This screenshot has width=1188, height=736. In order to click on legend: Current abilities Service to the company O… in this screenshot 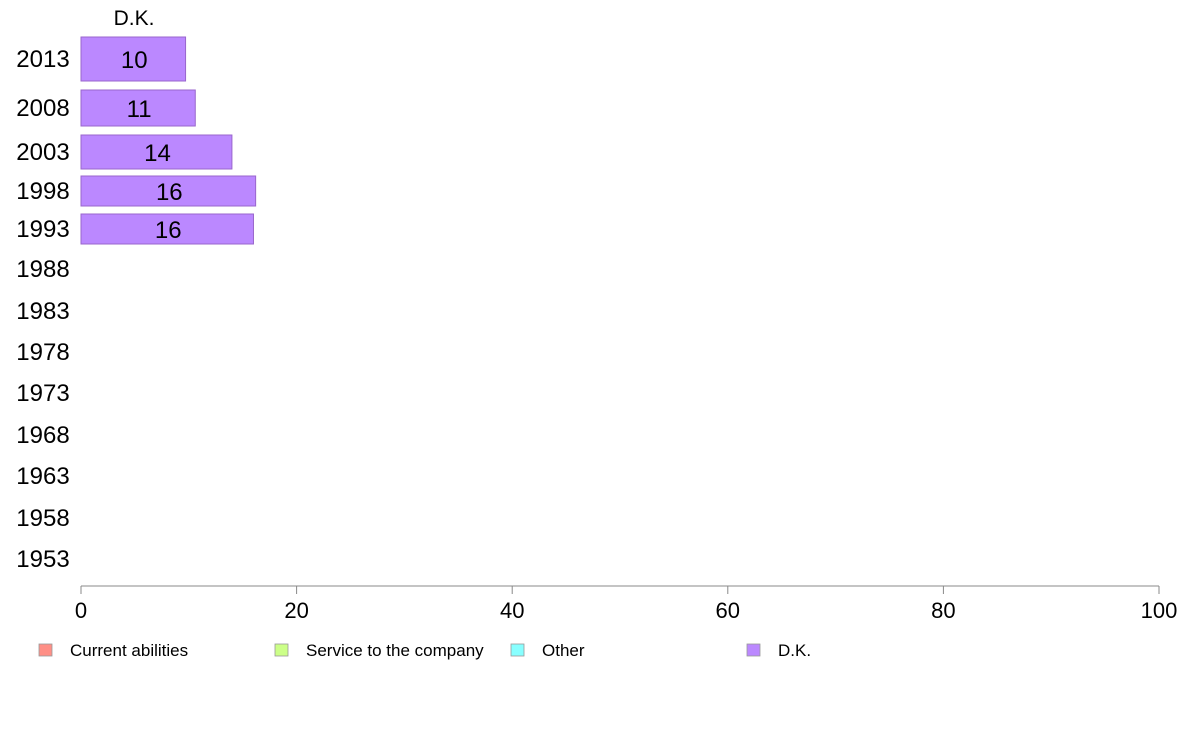, I will do `click(424, 650)`.